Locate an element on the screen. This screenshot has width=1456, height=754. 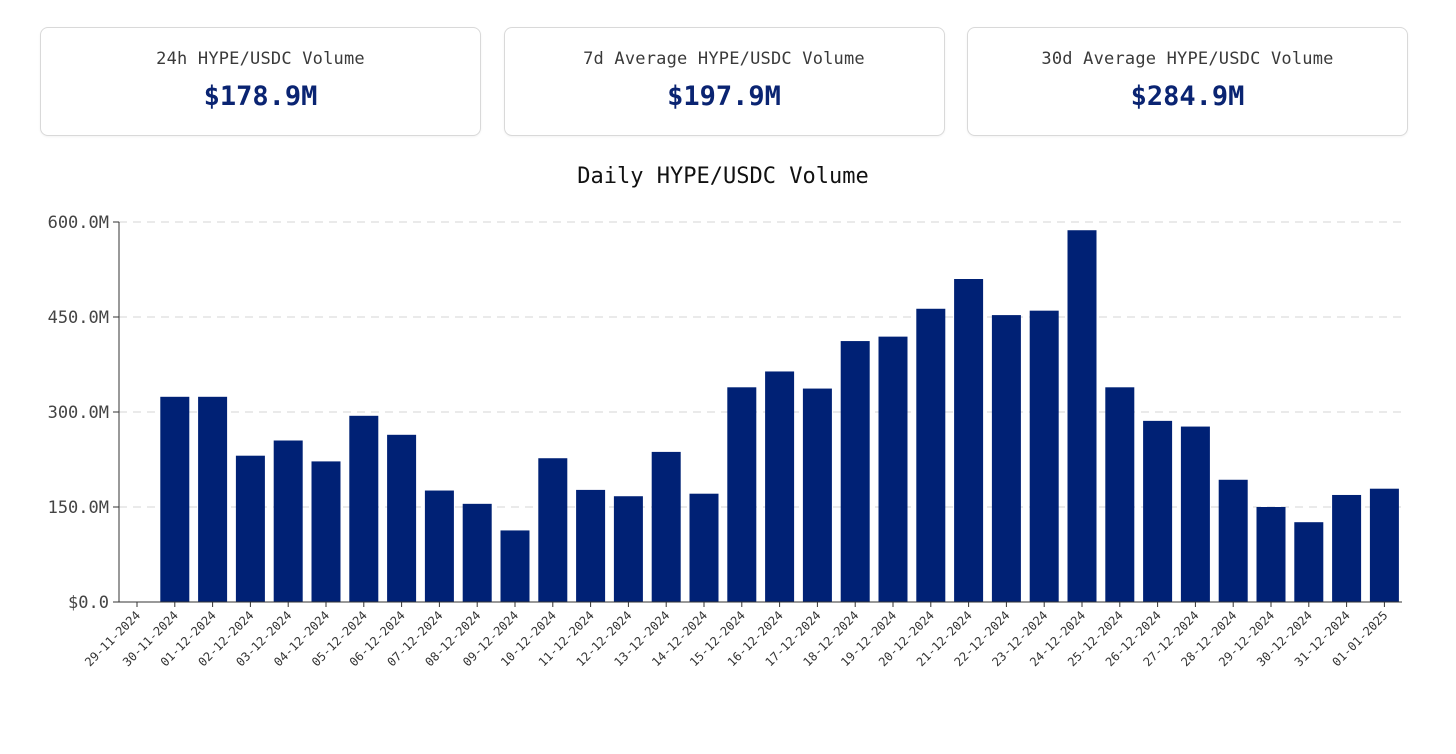
y-tick-label: 150.0M is located at coordinates (78, 508).